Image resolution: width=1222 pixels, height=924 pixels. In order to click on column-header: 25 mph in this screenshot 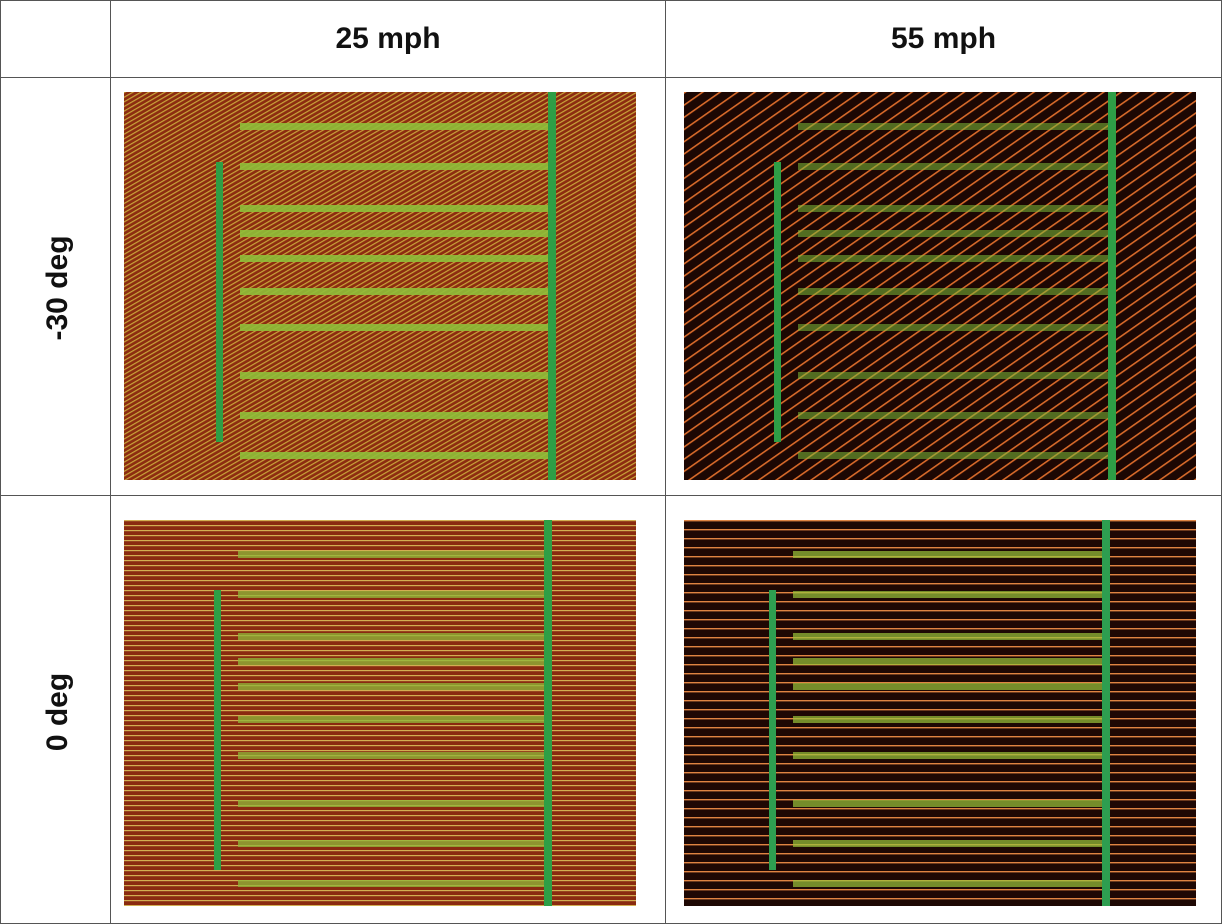, I will do `click(388, 39)`.